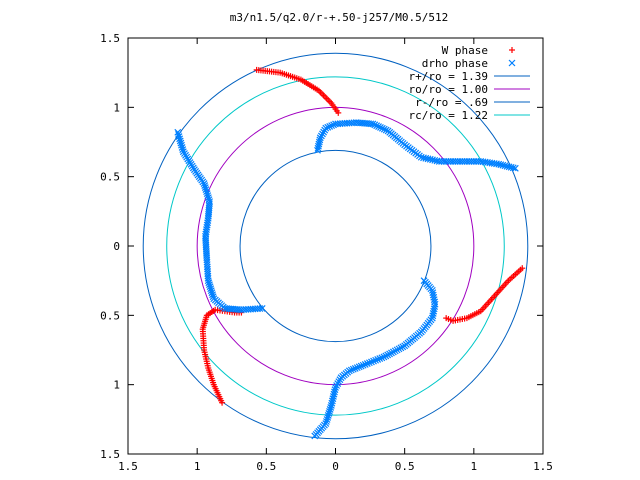  I want to click on y-tick-label: 0, so click(116, 246).